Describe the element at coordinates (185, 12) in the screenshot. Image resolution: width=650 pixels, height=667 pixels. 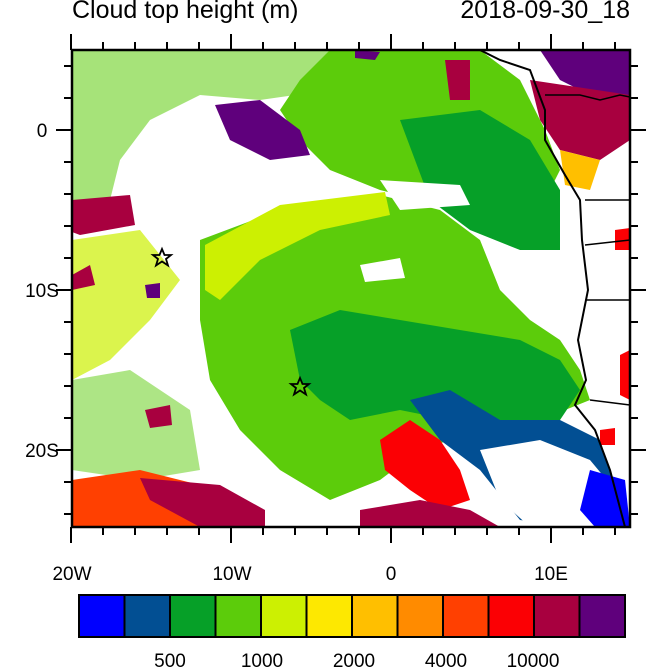
I see `plot-title: Cloud top height (m)` at that location.